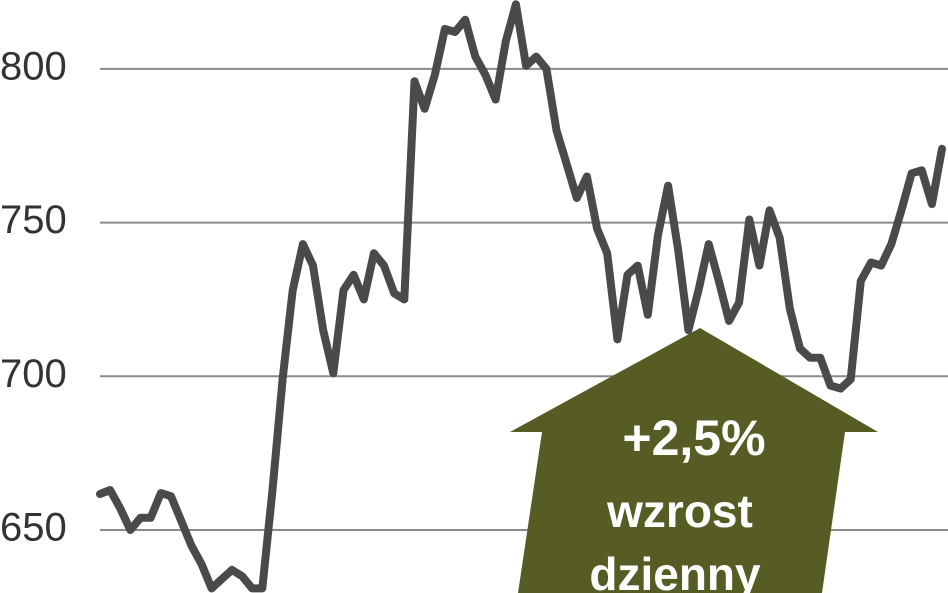 Image resolution: width=948 pixels, height=593 pixels. Describe the element at coordinates (33, 66) in the screenshot. I see `y-tick-label: 800` at that location.